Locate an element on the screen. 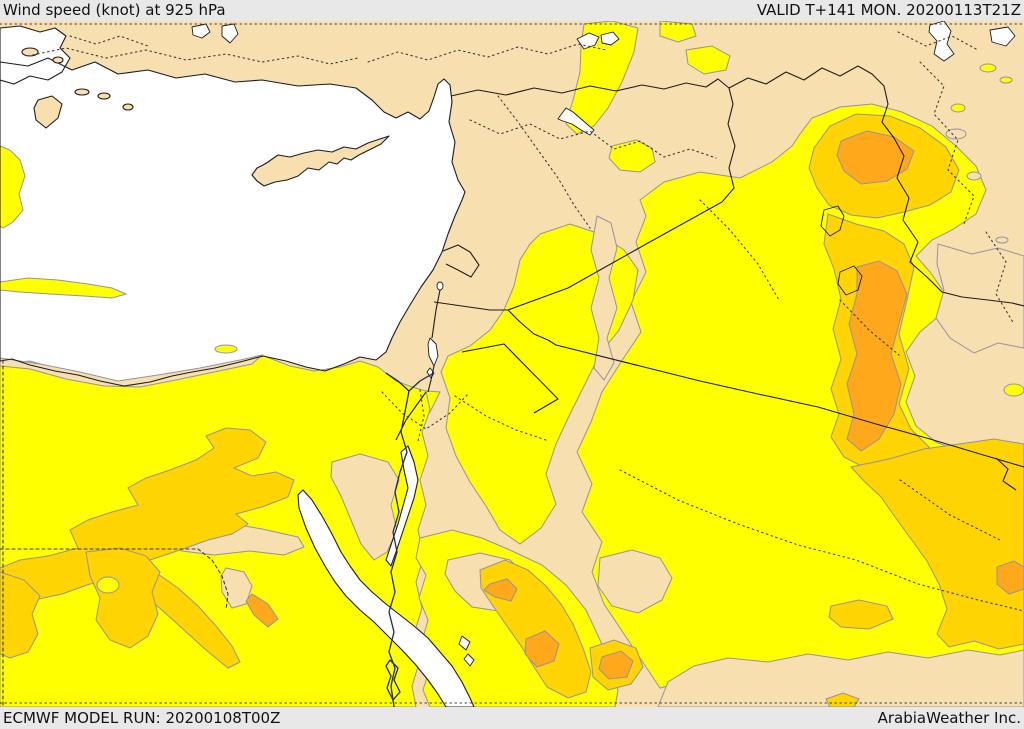 The height and width of the screenshot is (729, 1024). valid-time-label: VALID T+141 MON. 20200113T21Z is located at coordinates (888, 10).